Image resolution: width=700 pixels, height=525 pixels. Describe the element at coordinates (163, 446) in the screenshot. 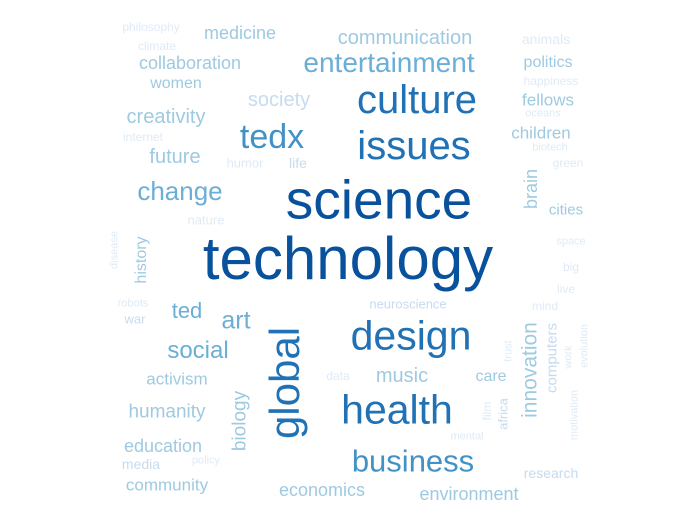

I see `word-education: education` at that location.